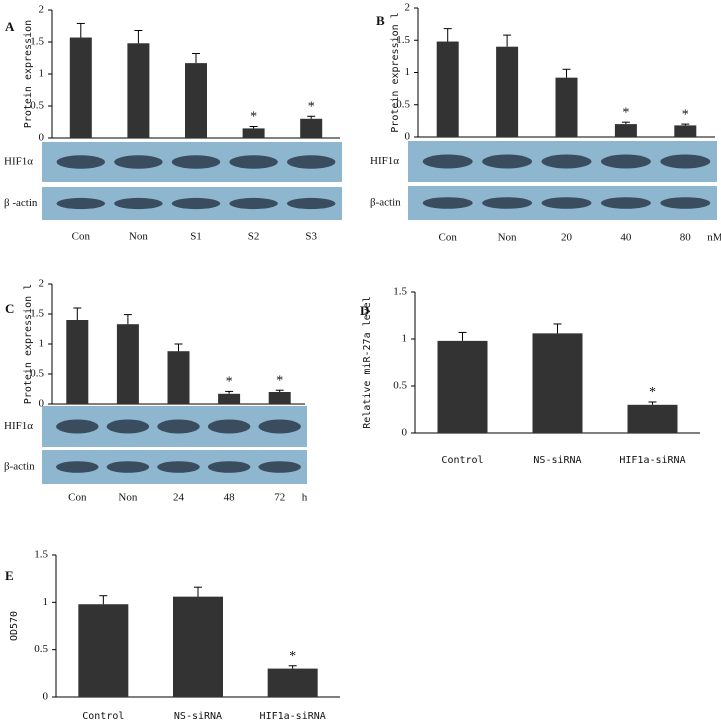 This screenshot has width=721, height=722. Describe the element at coordinates (311, 237) in the screenshot. I see `x-tick-label: S3` at that location.